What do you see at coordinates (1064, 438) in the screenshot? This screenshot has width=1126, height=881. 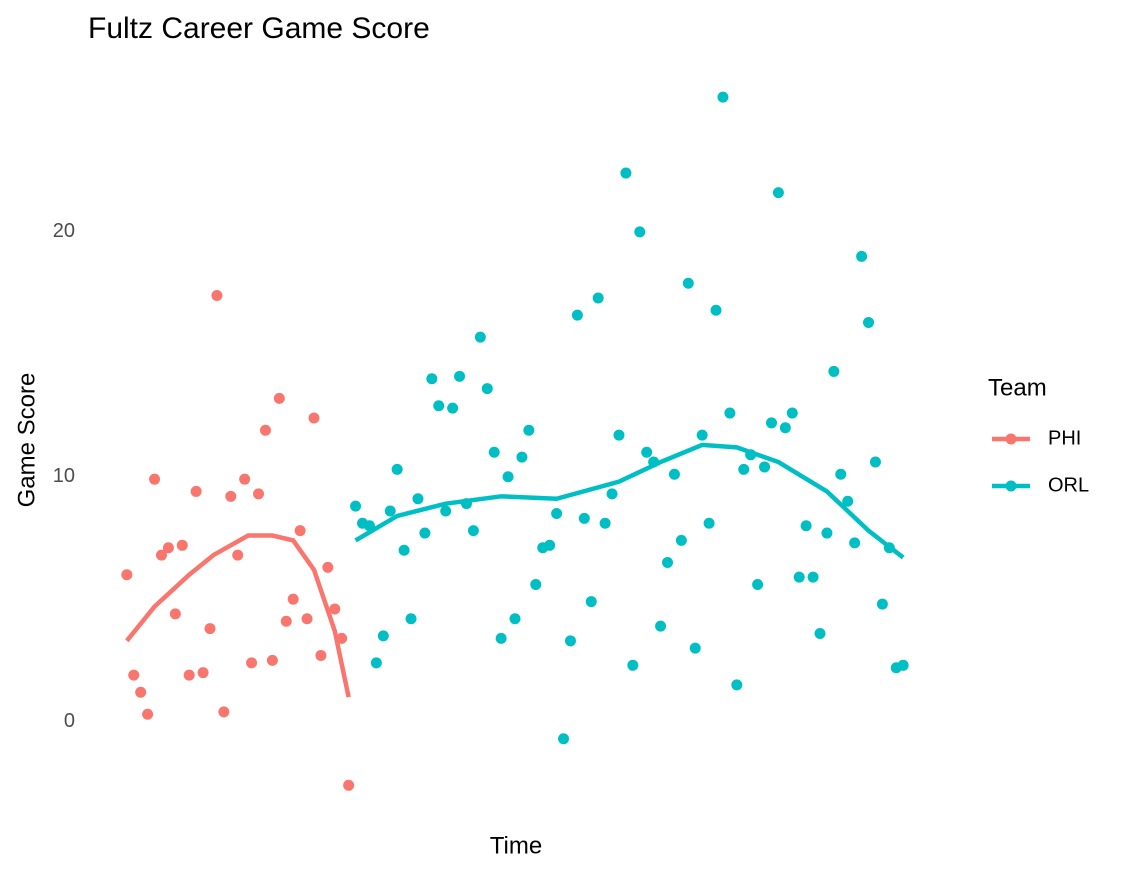 I see `legend-label: PHI` at bounding box center [1064, 438].